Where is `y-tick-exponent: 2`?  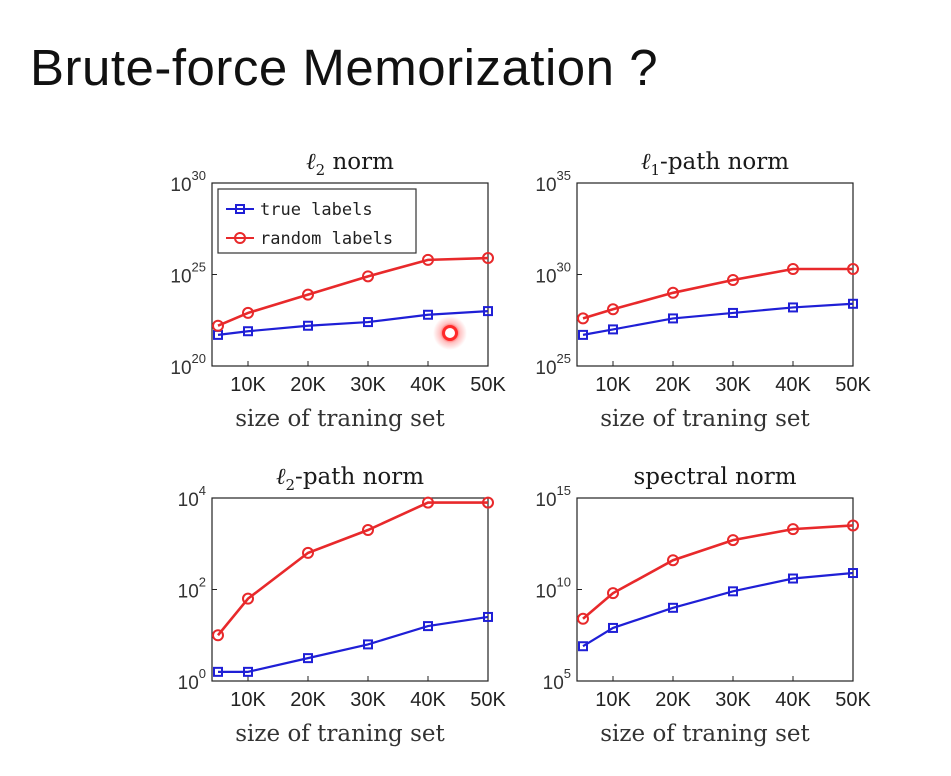 y-tick-exponent: 2 is located at coordinates (202, 582).